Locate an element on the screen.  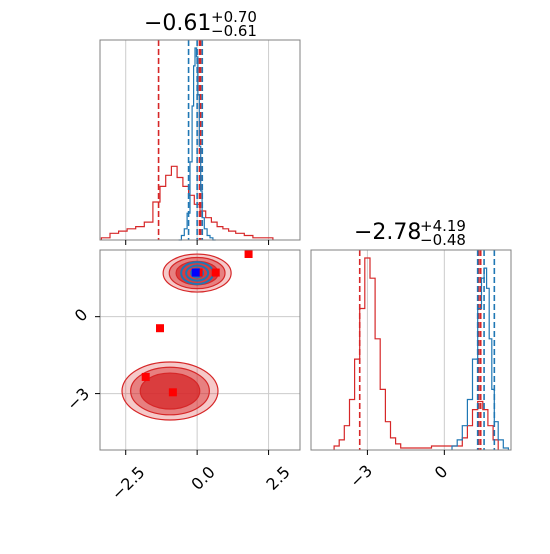
x-tick-label: 2.5 is located at coordinates (277, 477).